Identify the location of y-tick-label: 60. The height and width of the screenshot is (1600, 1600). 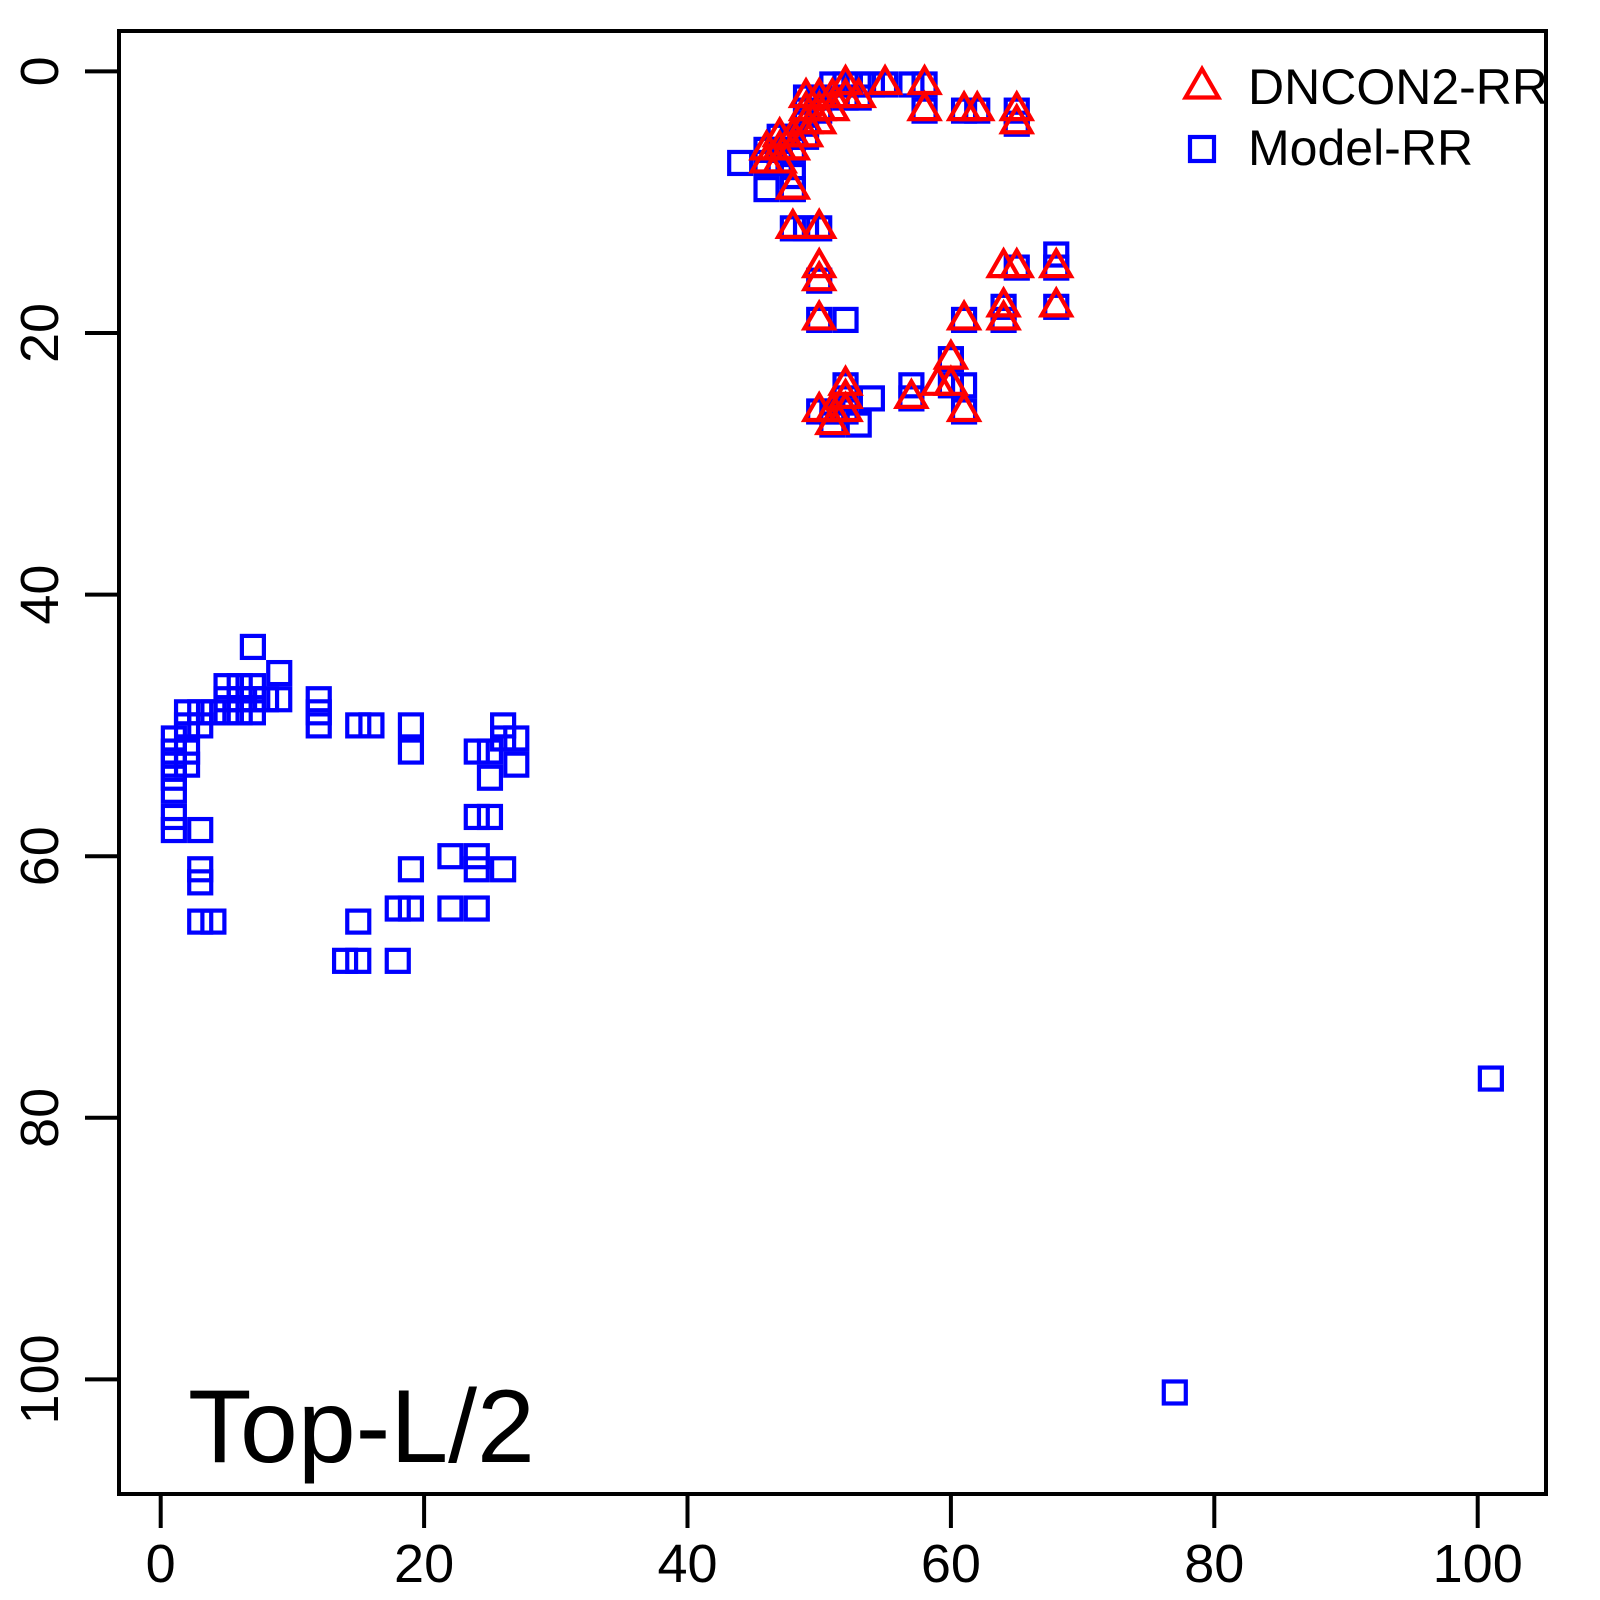
(40, 856).